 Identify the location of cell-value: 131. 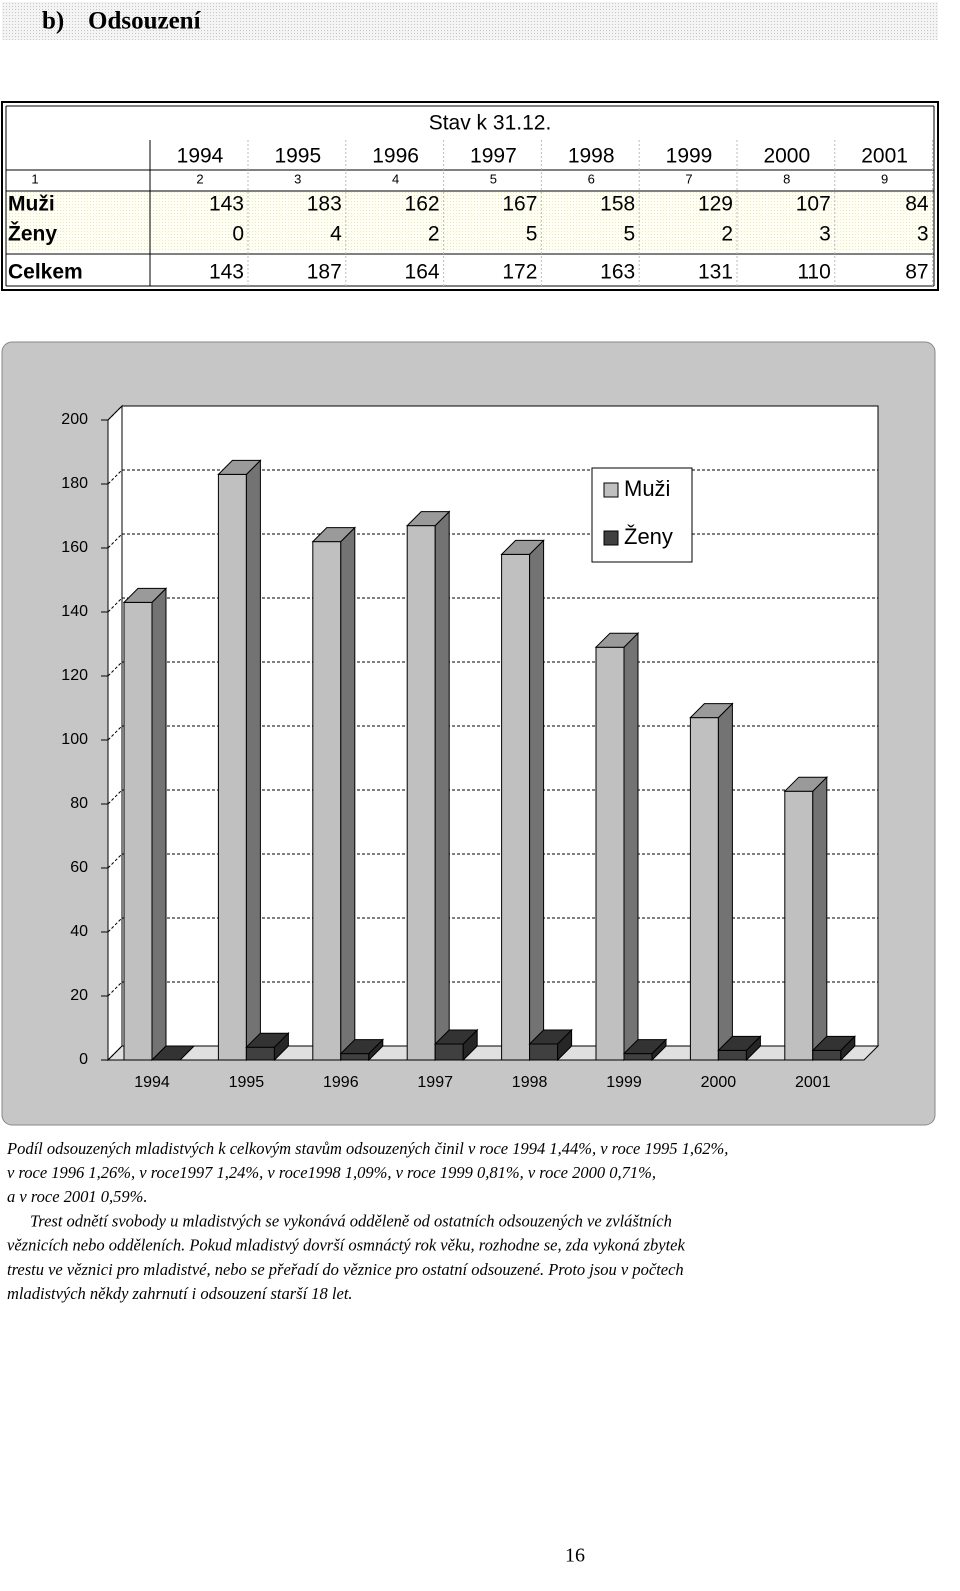
(715, 272).